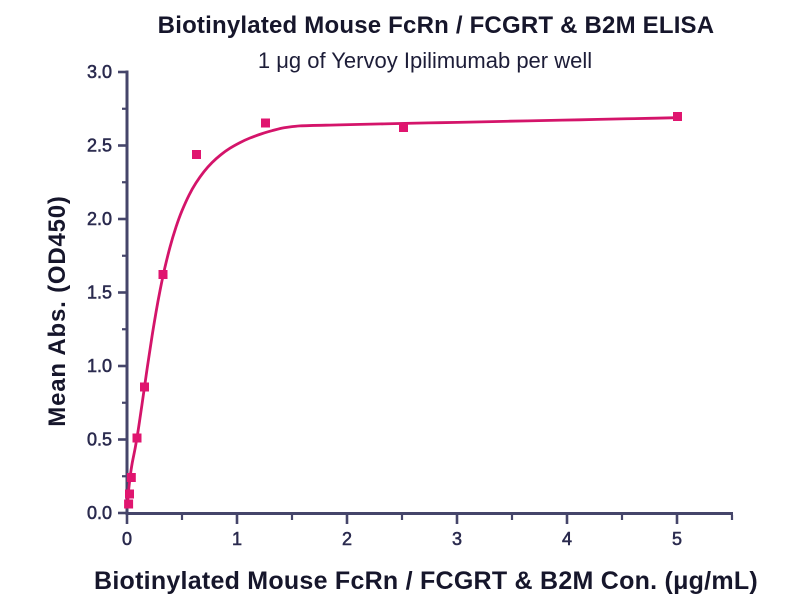 The height and width of the screenshot is (600, 800). Describe the element at coordinates (99, 440) in the screenshot. I see `svg-text: 0.5` at that location.